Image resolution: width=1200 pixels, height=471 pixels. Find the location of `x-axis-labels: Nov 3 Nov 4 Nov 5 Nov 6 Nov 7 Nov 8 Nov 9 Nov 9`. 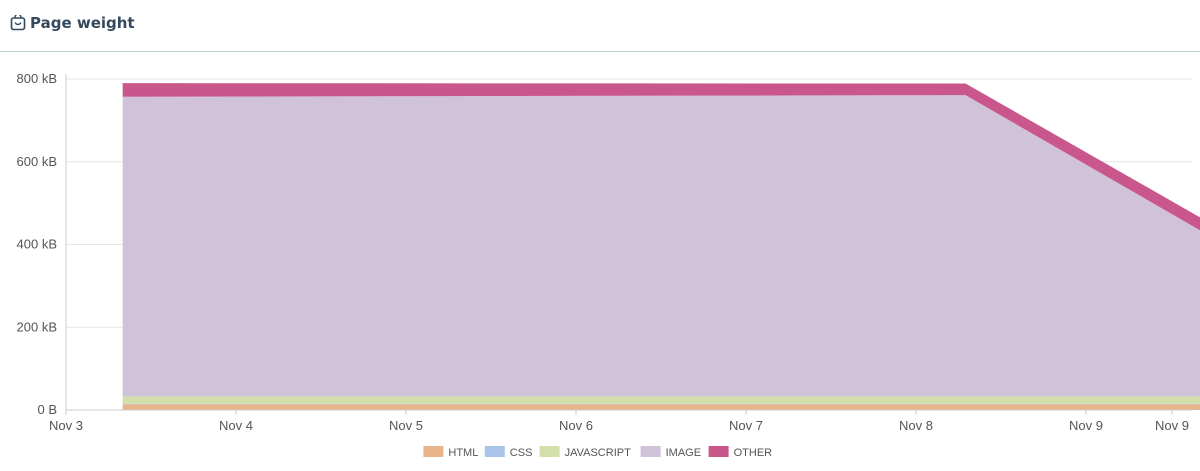

x-axis-labels: Nov 3 Nov 4 Nov 5 Nov 6 Nov 7 Nov 8 Nov 9 Nov 9 is located at coordinates (619, 425).